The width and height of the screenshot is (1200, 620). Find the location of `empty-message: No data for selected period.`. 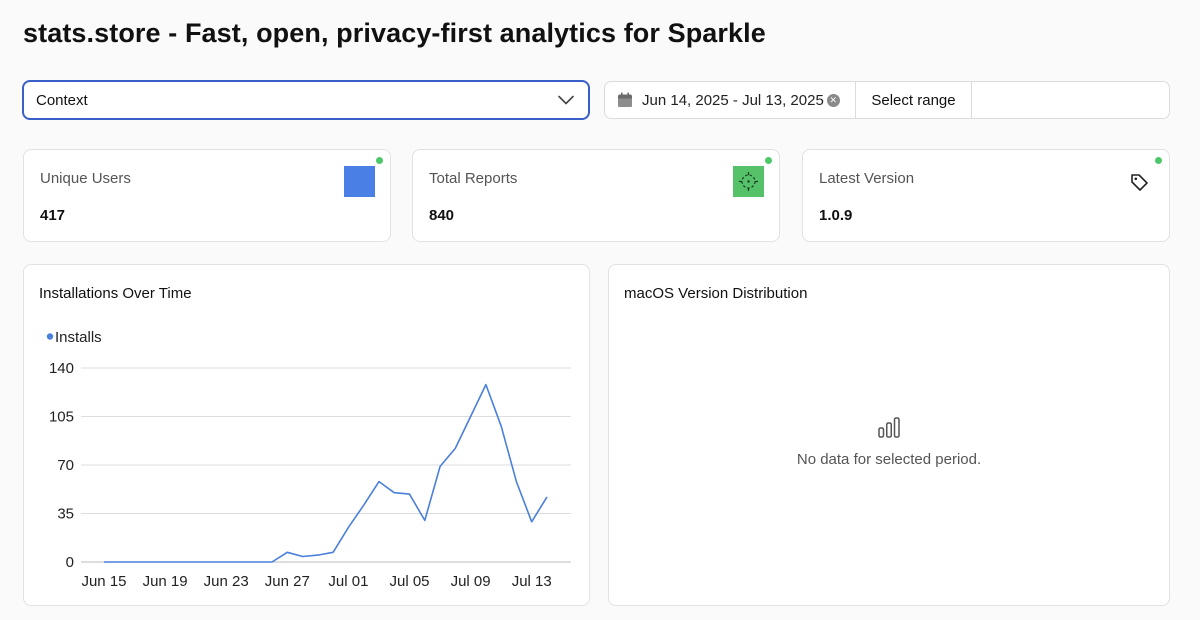

empty-message: No data for selected period. is located at coordinates (889, 459).